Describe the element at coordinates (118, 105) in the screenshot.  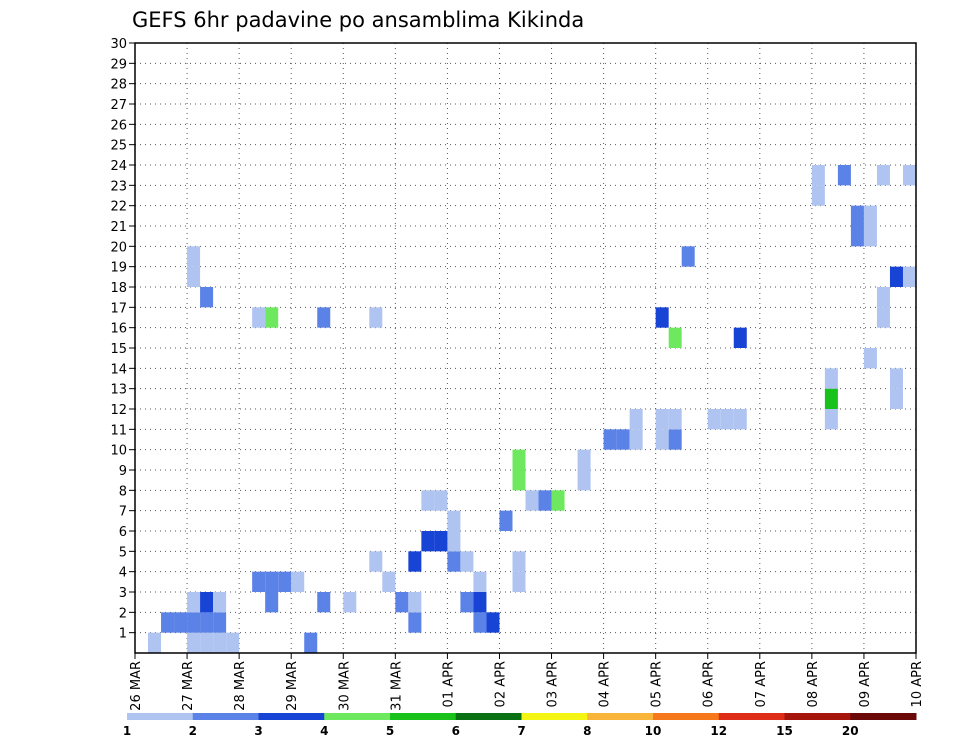
I see `y-tick-label: 27` at that location.